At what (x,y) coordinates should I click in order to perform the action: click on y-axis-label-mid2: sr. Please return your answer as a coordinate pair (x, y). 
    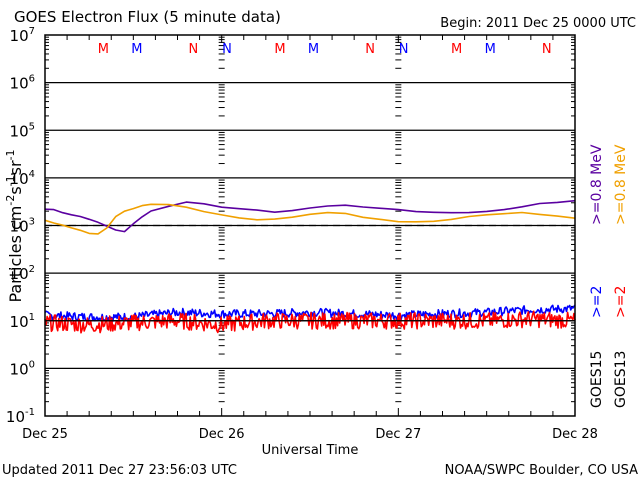
    Looking at the image, I should click on (15, 167).